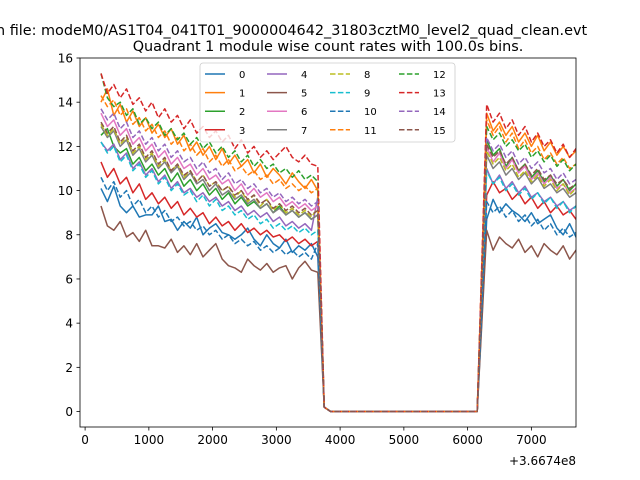  I want to click on legend-label-13: 13, so click(439, 94).